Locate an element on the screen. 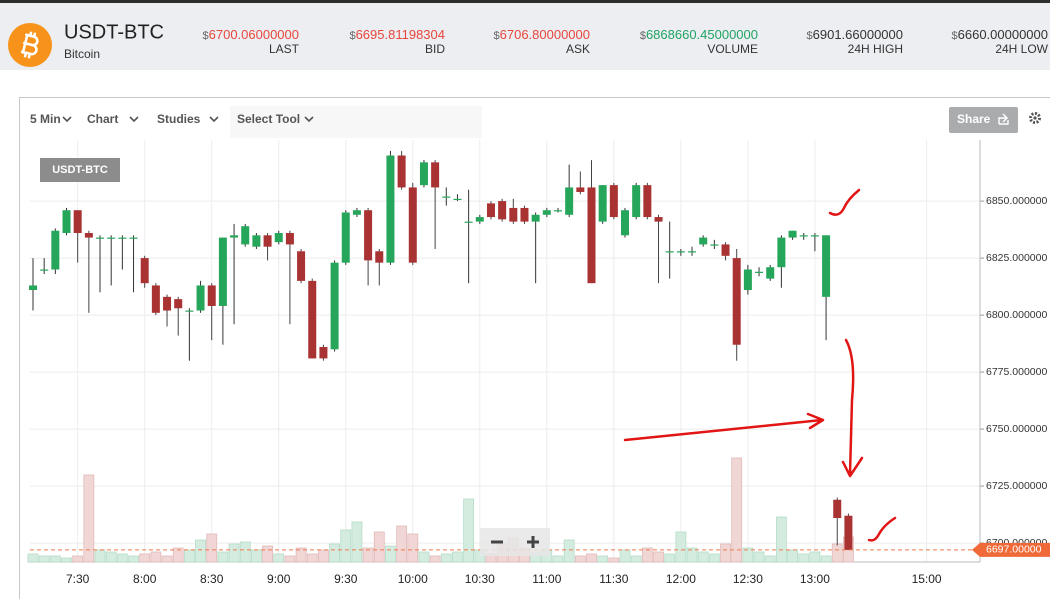 The image size is (1050, 599). value: 6660.00000000 is located at coordinates (1003, 34).